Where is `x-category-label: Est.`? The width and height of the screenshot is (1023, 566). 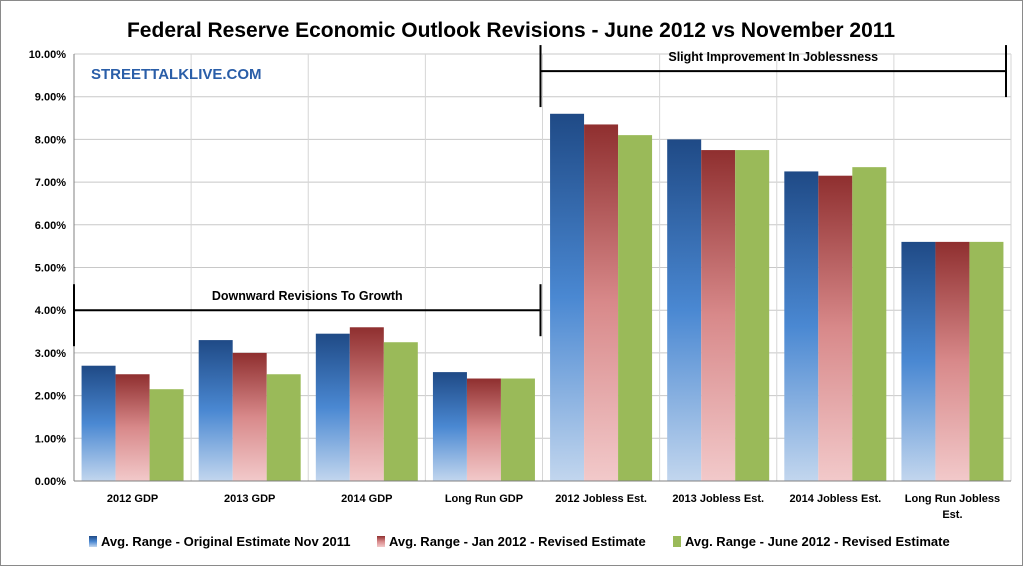 x-category-label: Est. is located at coordinates (952, 515).